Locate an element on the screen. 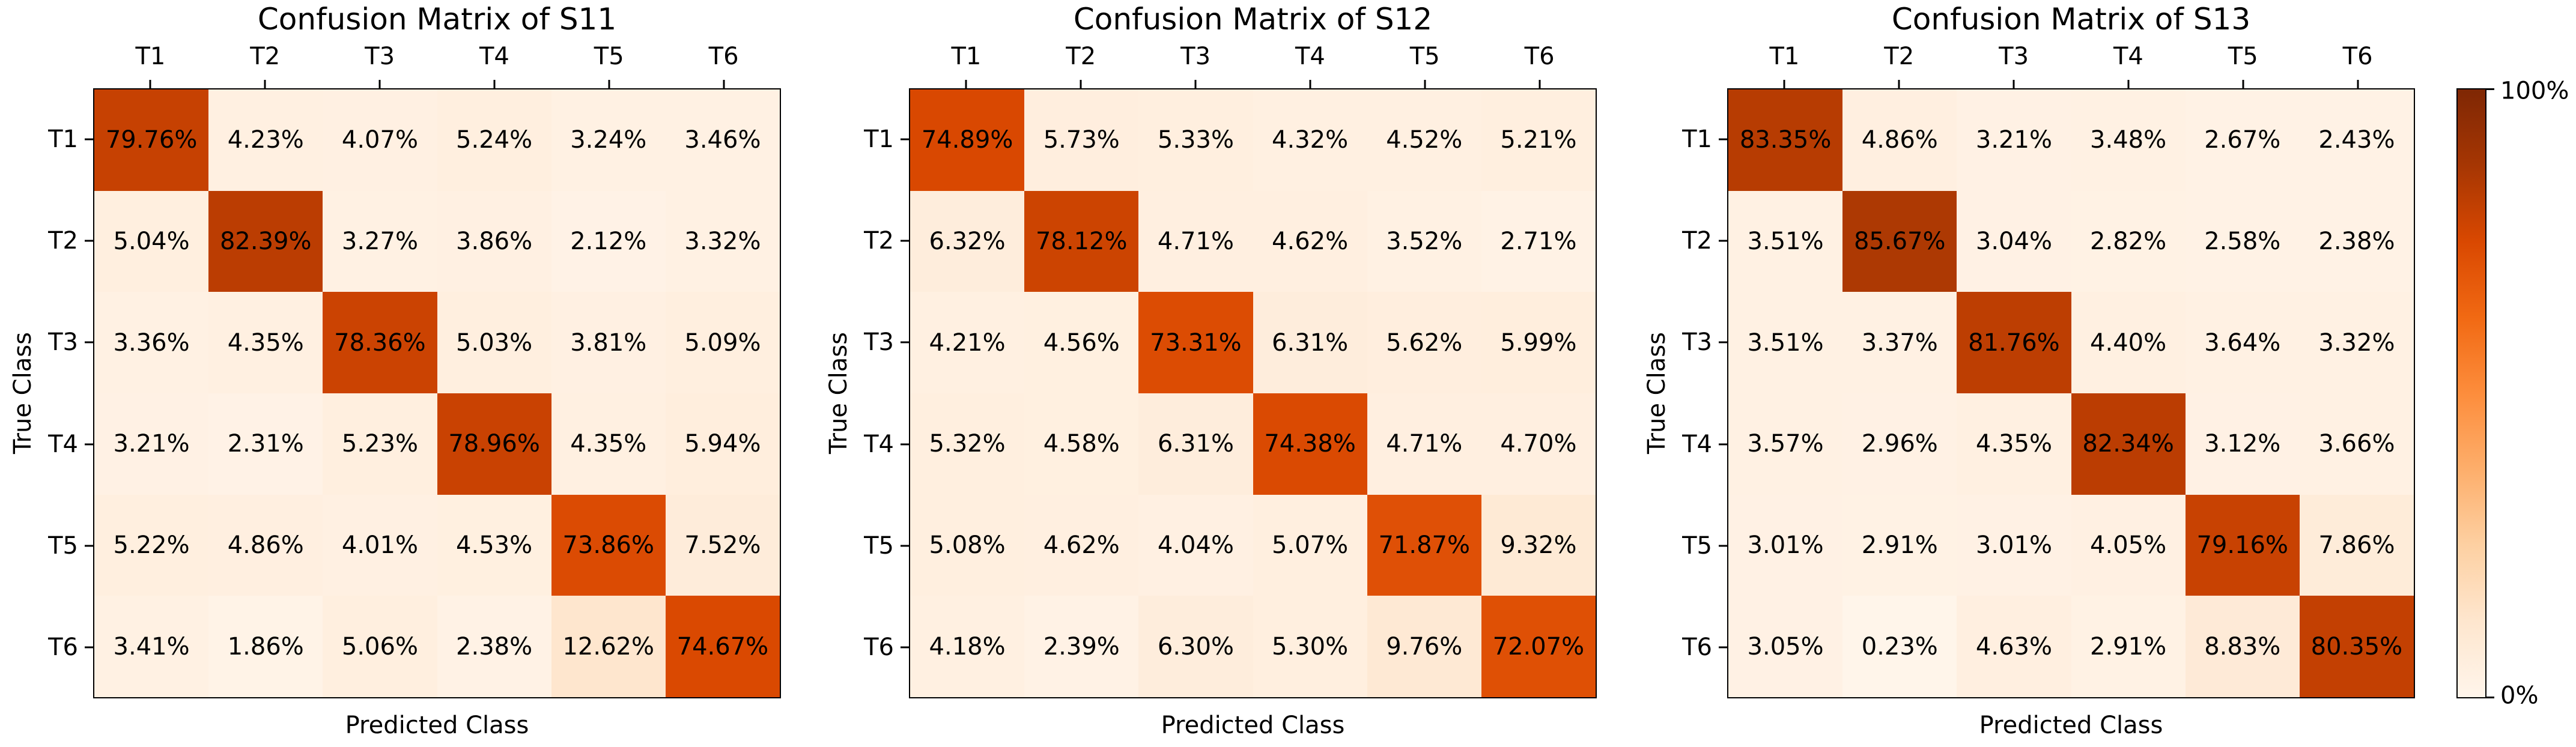  matrix-cell: 6.30% is located at coordinates (1195, 647).